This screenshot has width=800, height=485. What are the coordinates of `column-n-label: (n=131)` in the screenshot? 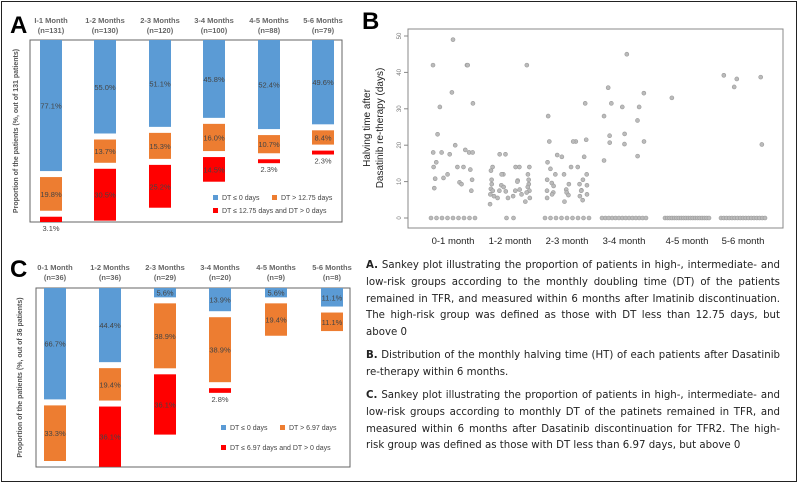 It's located at (51, 30).